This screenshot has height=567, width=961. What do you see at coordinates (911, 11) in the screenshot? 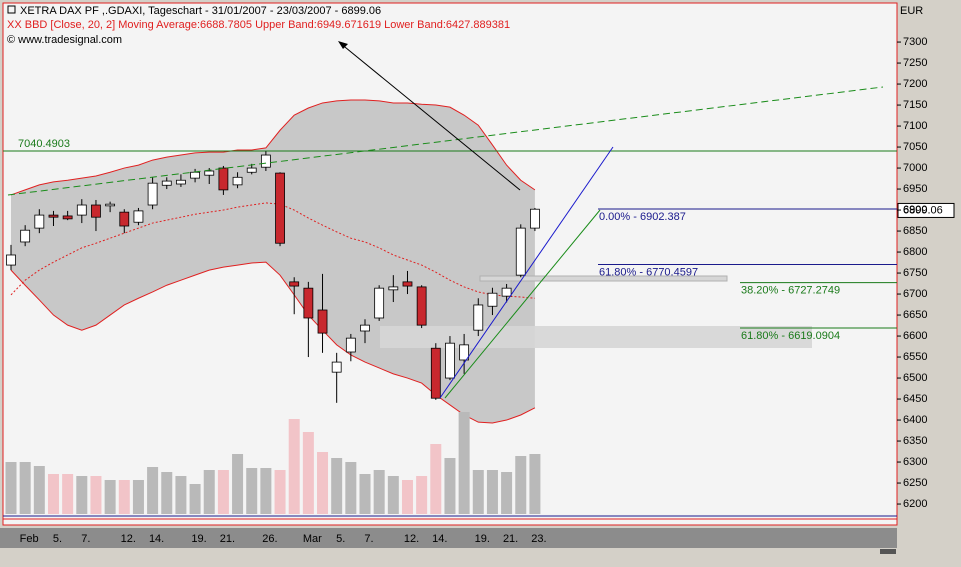
I see `y-axis-label: EUR` at bounding box center [911, 11].